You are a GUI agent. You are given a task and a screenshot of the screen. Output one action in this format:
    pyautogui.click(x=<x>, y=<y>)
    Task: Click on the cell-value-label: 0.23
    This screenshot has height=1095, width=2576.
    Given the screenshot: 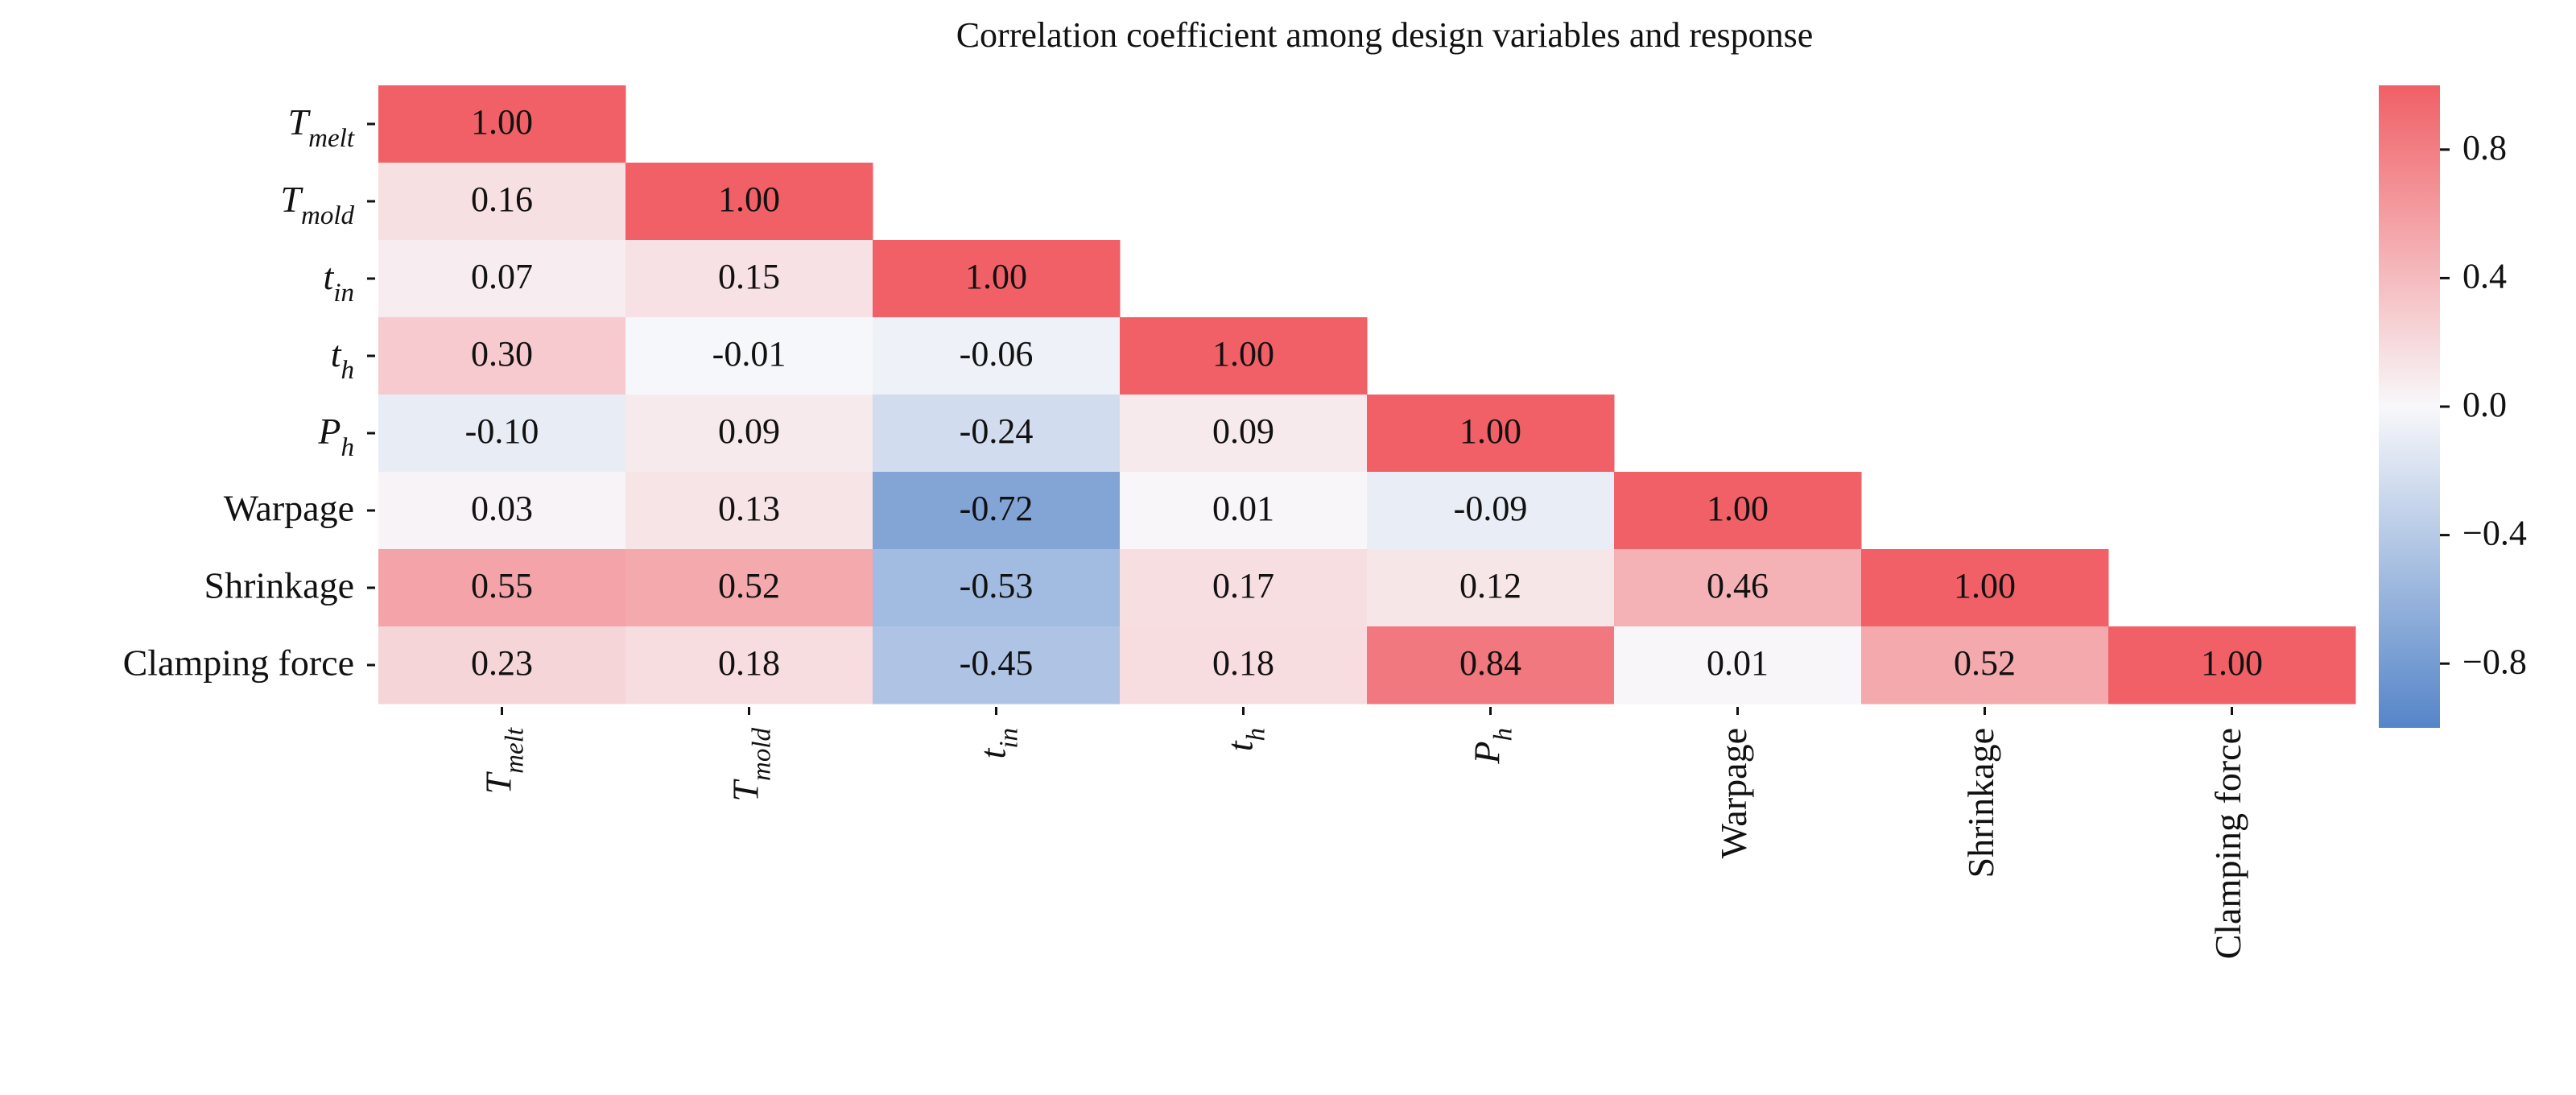 What is the action you would take?
    pyautogui.click(x=502, y=663)
    